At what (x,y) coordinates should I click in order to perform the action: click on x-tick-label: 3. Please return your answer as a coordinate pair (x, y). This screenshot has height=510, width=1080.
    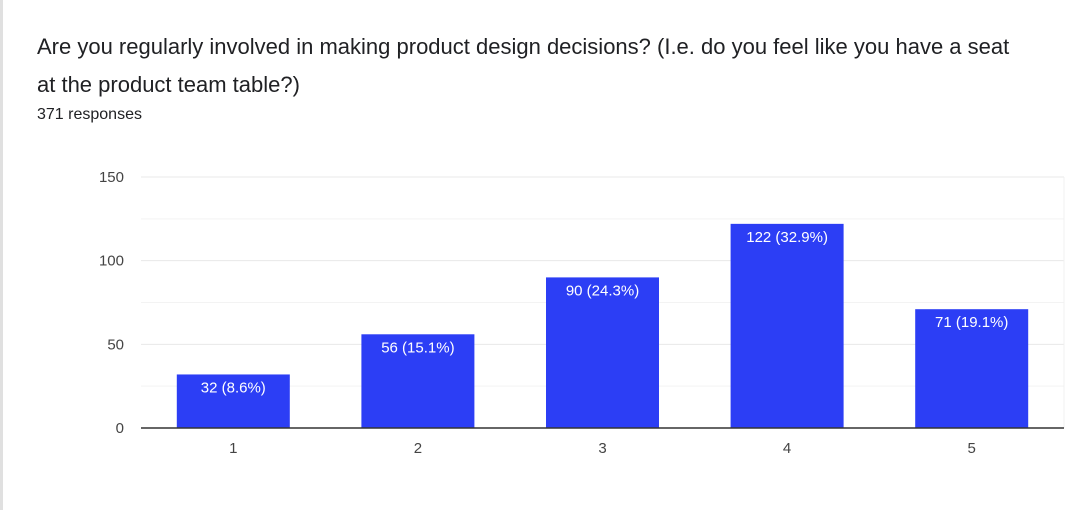
    Looking at the image, I should click on (602, 448).